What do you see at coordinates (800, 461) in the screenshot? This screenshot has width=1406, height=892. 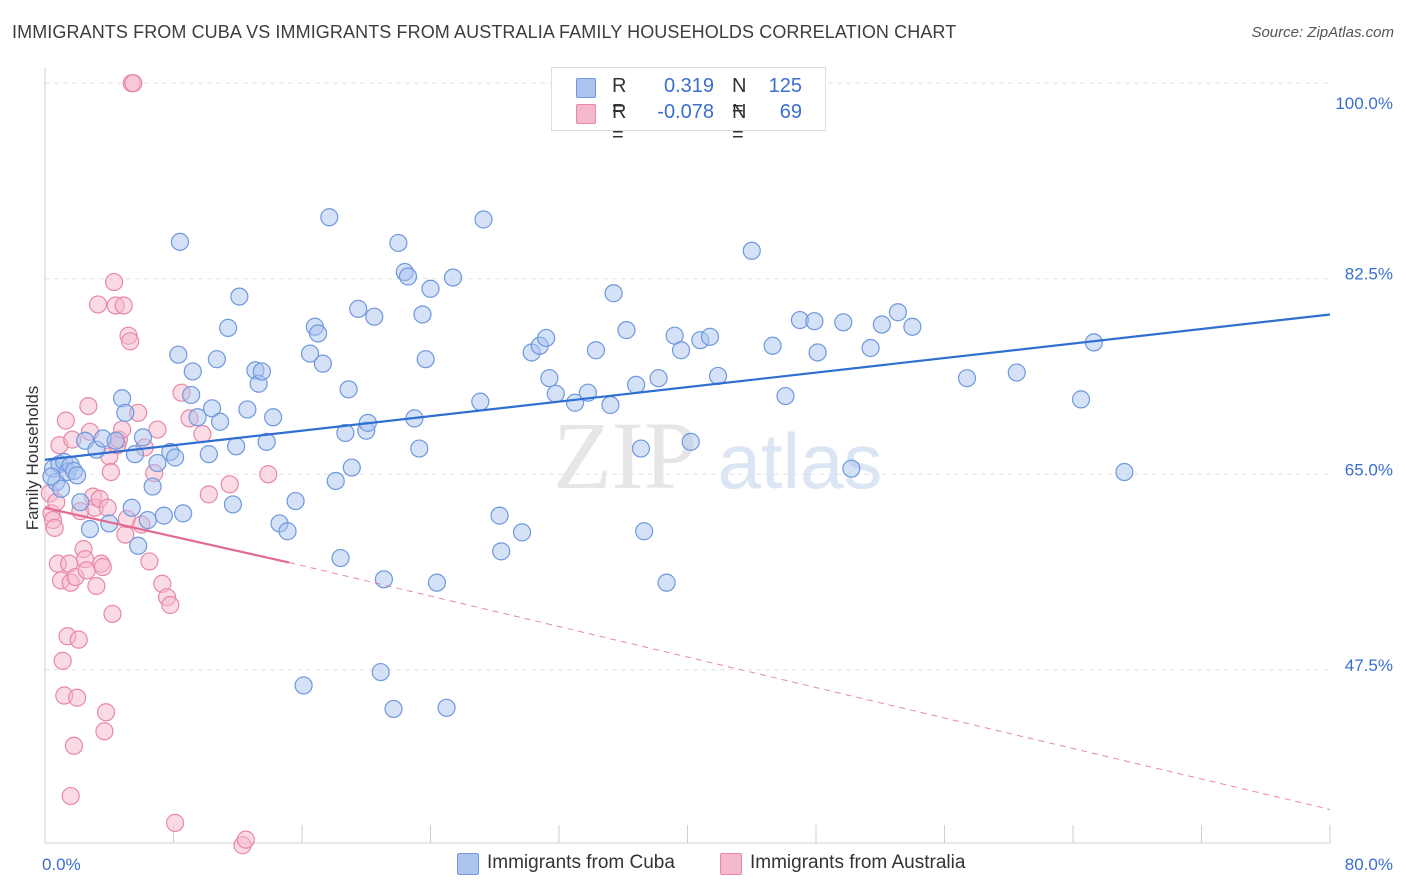 I see `watermark-atlas: atlas` at bounding box center [800, 461].